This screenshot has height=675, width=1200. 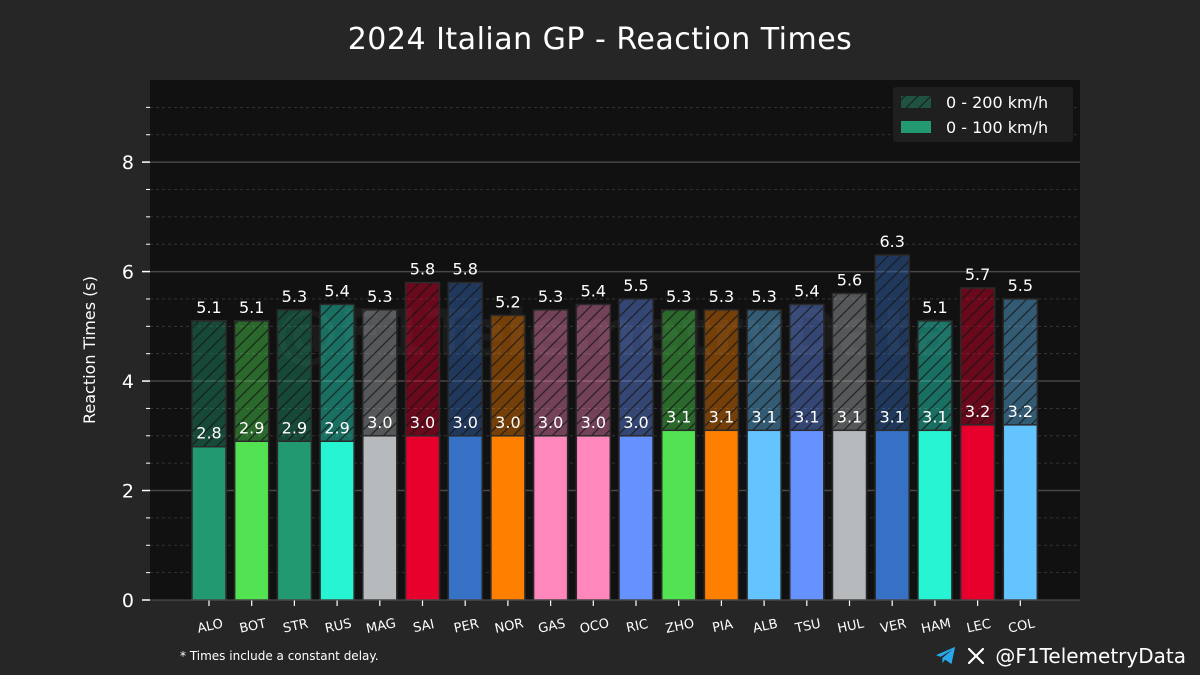 I want to click on x-logo-icon, so click(x=976, y=656).